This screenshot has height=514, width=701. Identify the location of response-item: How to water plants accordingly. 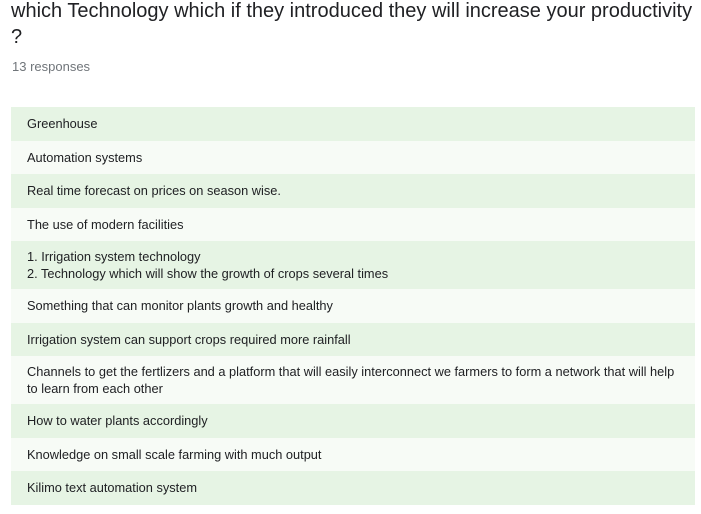
(353, 421).